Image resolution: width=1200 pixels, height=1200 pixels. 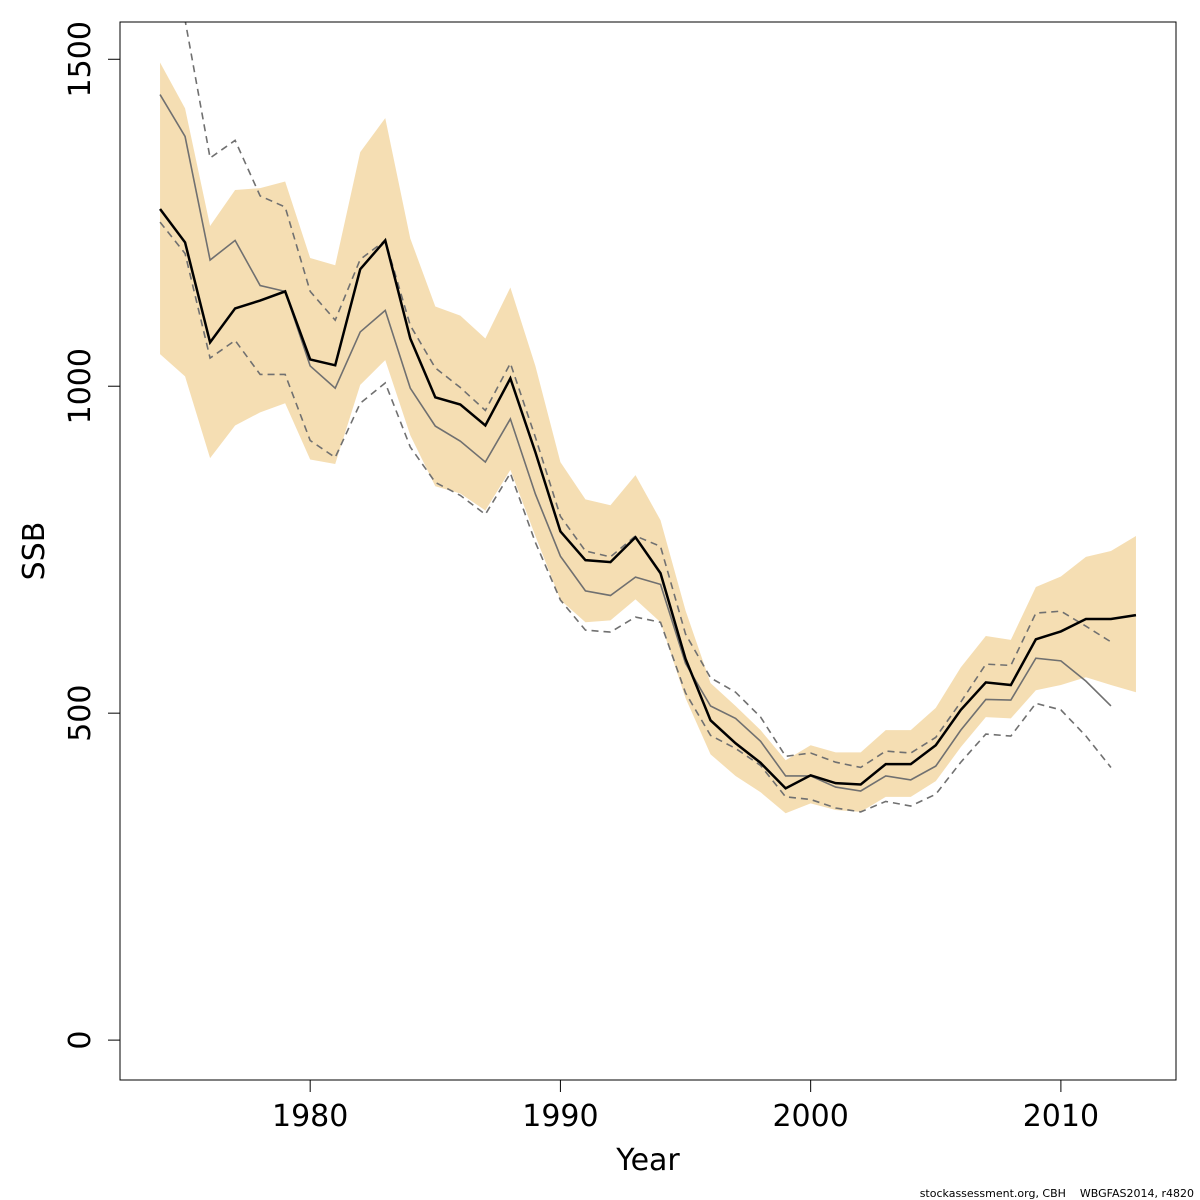 What do you see at coordinates (80, 713) in the screenshot?
I see `y-tick-label: 500` at bounding box center [80, 713].